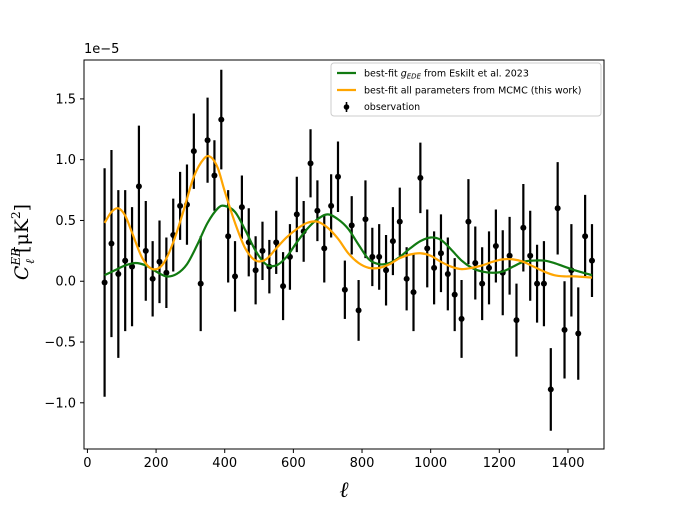 This screenshot has width=674, height=505. Describe the element at coordinates (348, 241) in the screenshot. I see `eskilt-best-fit-line` at that location.